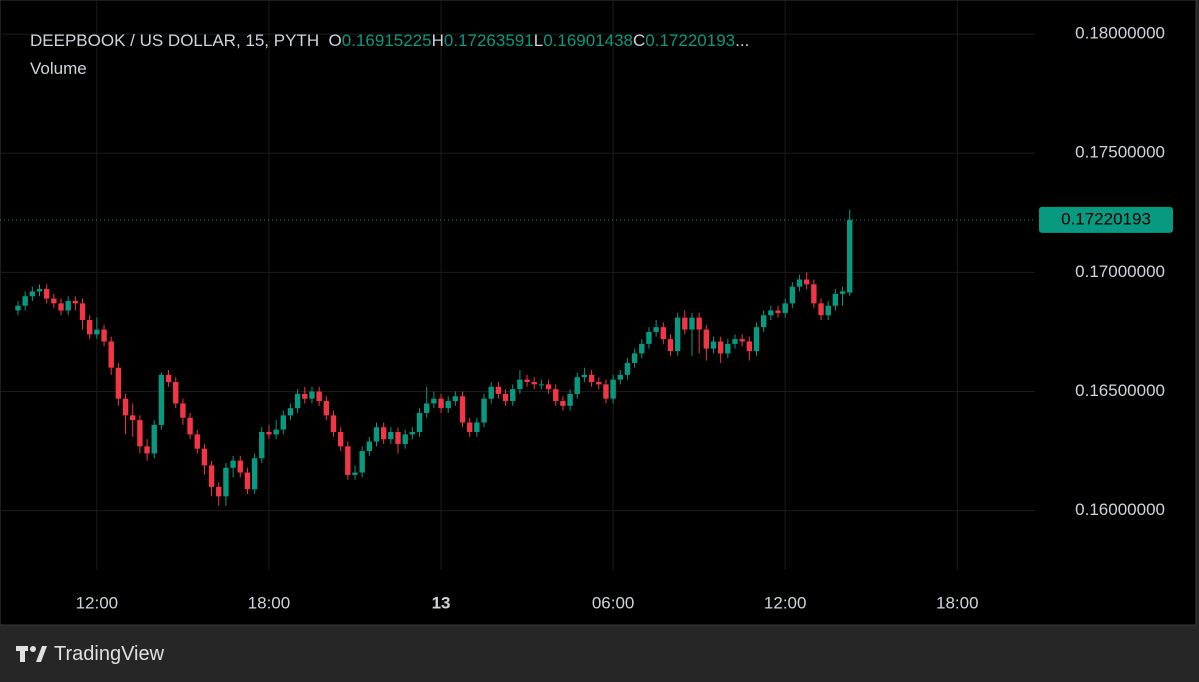  What do you see at coordinates (785, 602) in the screenshot?
I see `x-tick-label: 12:00` at bounding box center [785, 602].